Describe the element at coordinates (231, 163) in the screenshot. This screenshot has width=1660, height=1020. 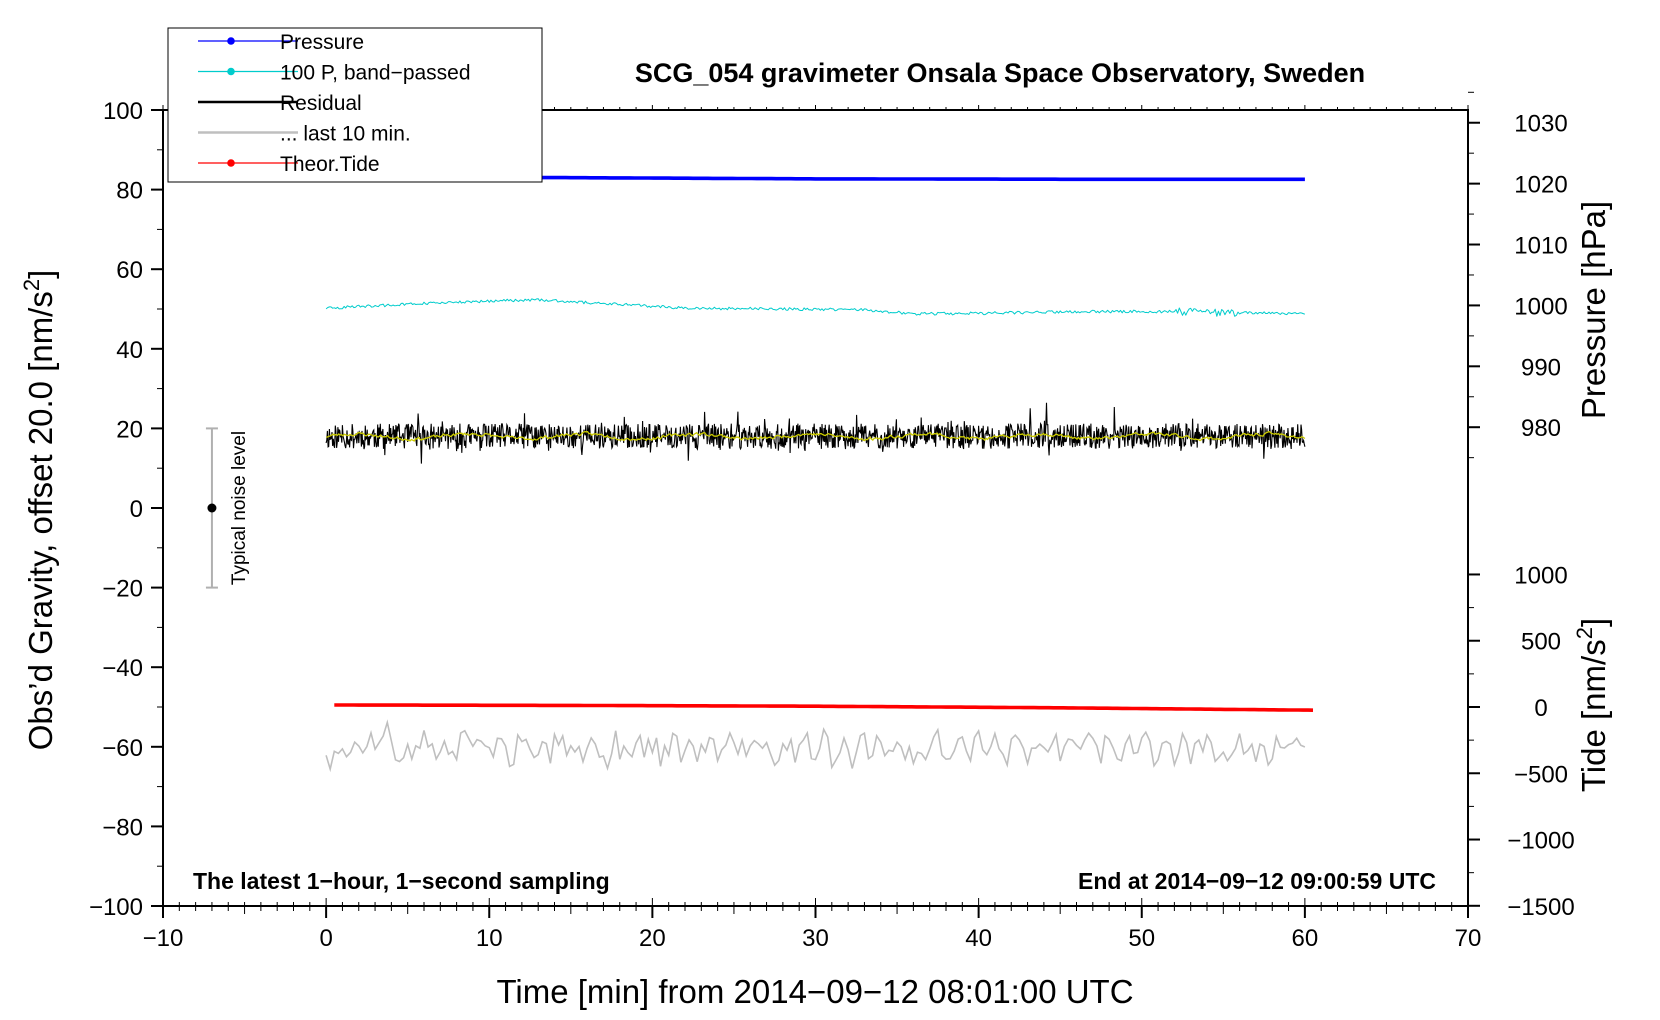
I see `legend-marker-theor-tide` at that location.